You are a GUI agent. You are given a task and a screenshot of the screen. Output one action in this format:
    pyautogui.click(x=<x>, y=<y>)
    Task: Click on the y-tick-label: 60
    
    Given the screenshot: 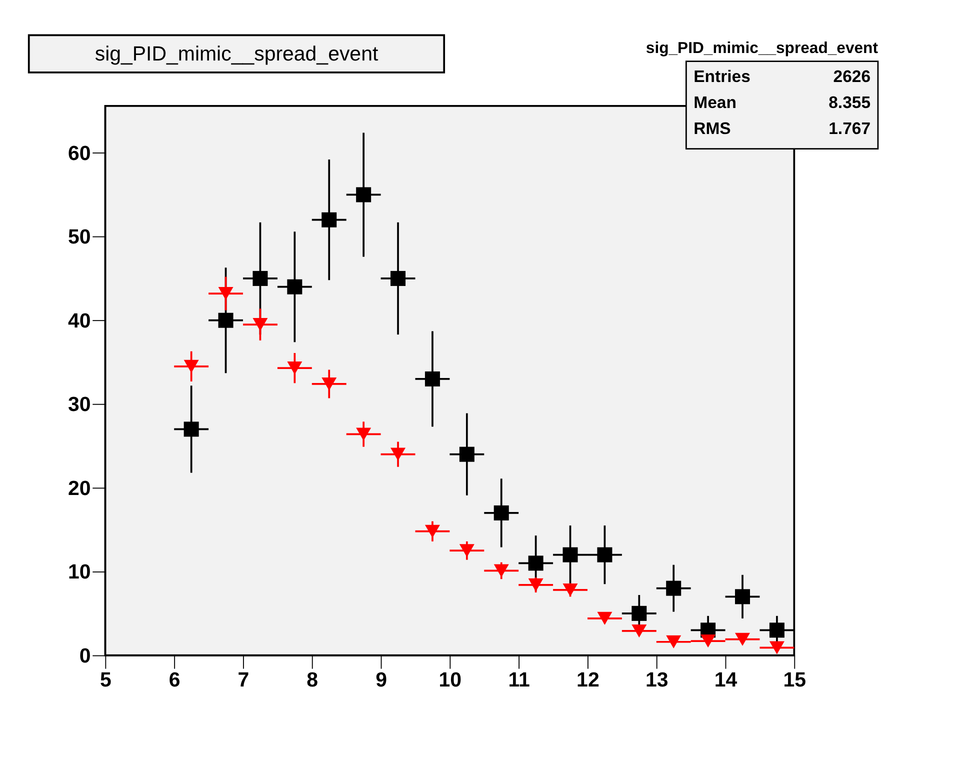 What is the action you would take?
    pyautogui.click(x=79, y=153)
    